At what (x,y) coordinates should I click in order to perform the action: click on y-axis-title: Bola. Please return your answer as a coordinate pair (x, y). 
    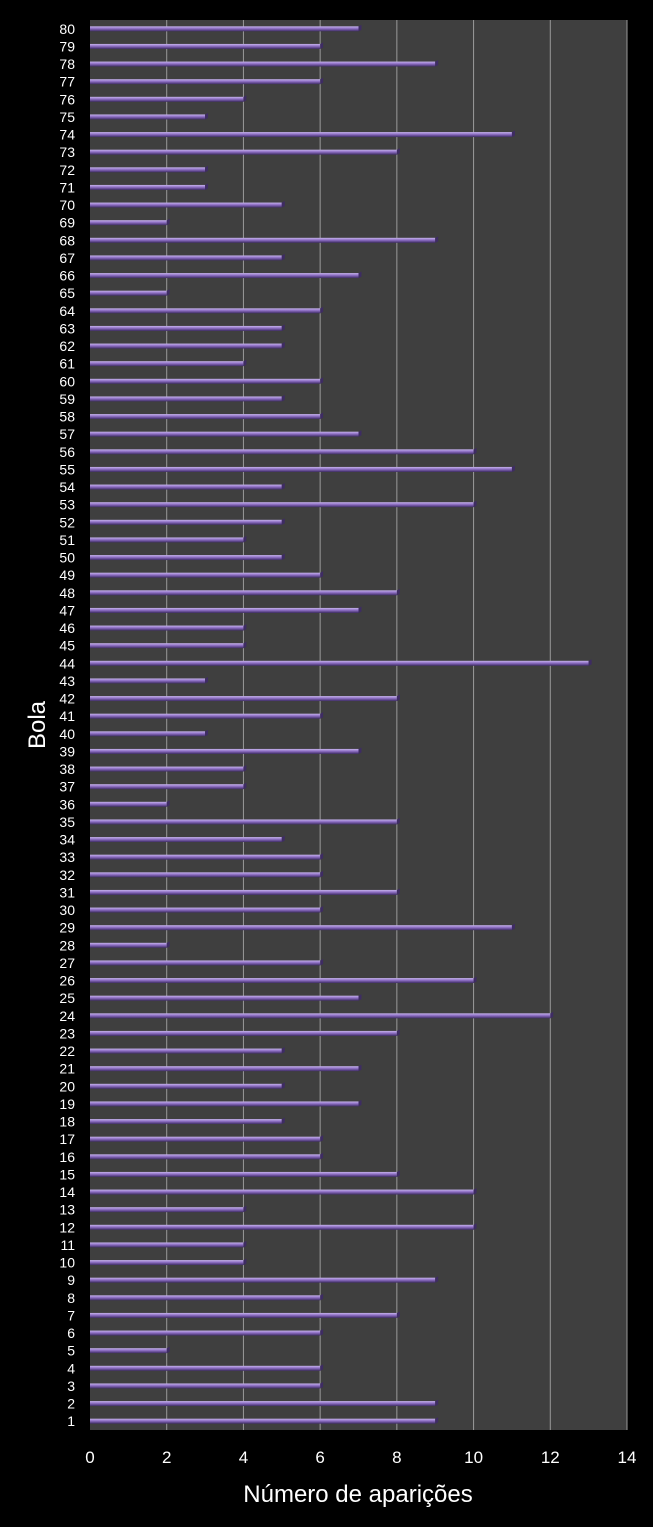
    Looking at the image, I should click on (37, 724).